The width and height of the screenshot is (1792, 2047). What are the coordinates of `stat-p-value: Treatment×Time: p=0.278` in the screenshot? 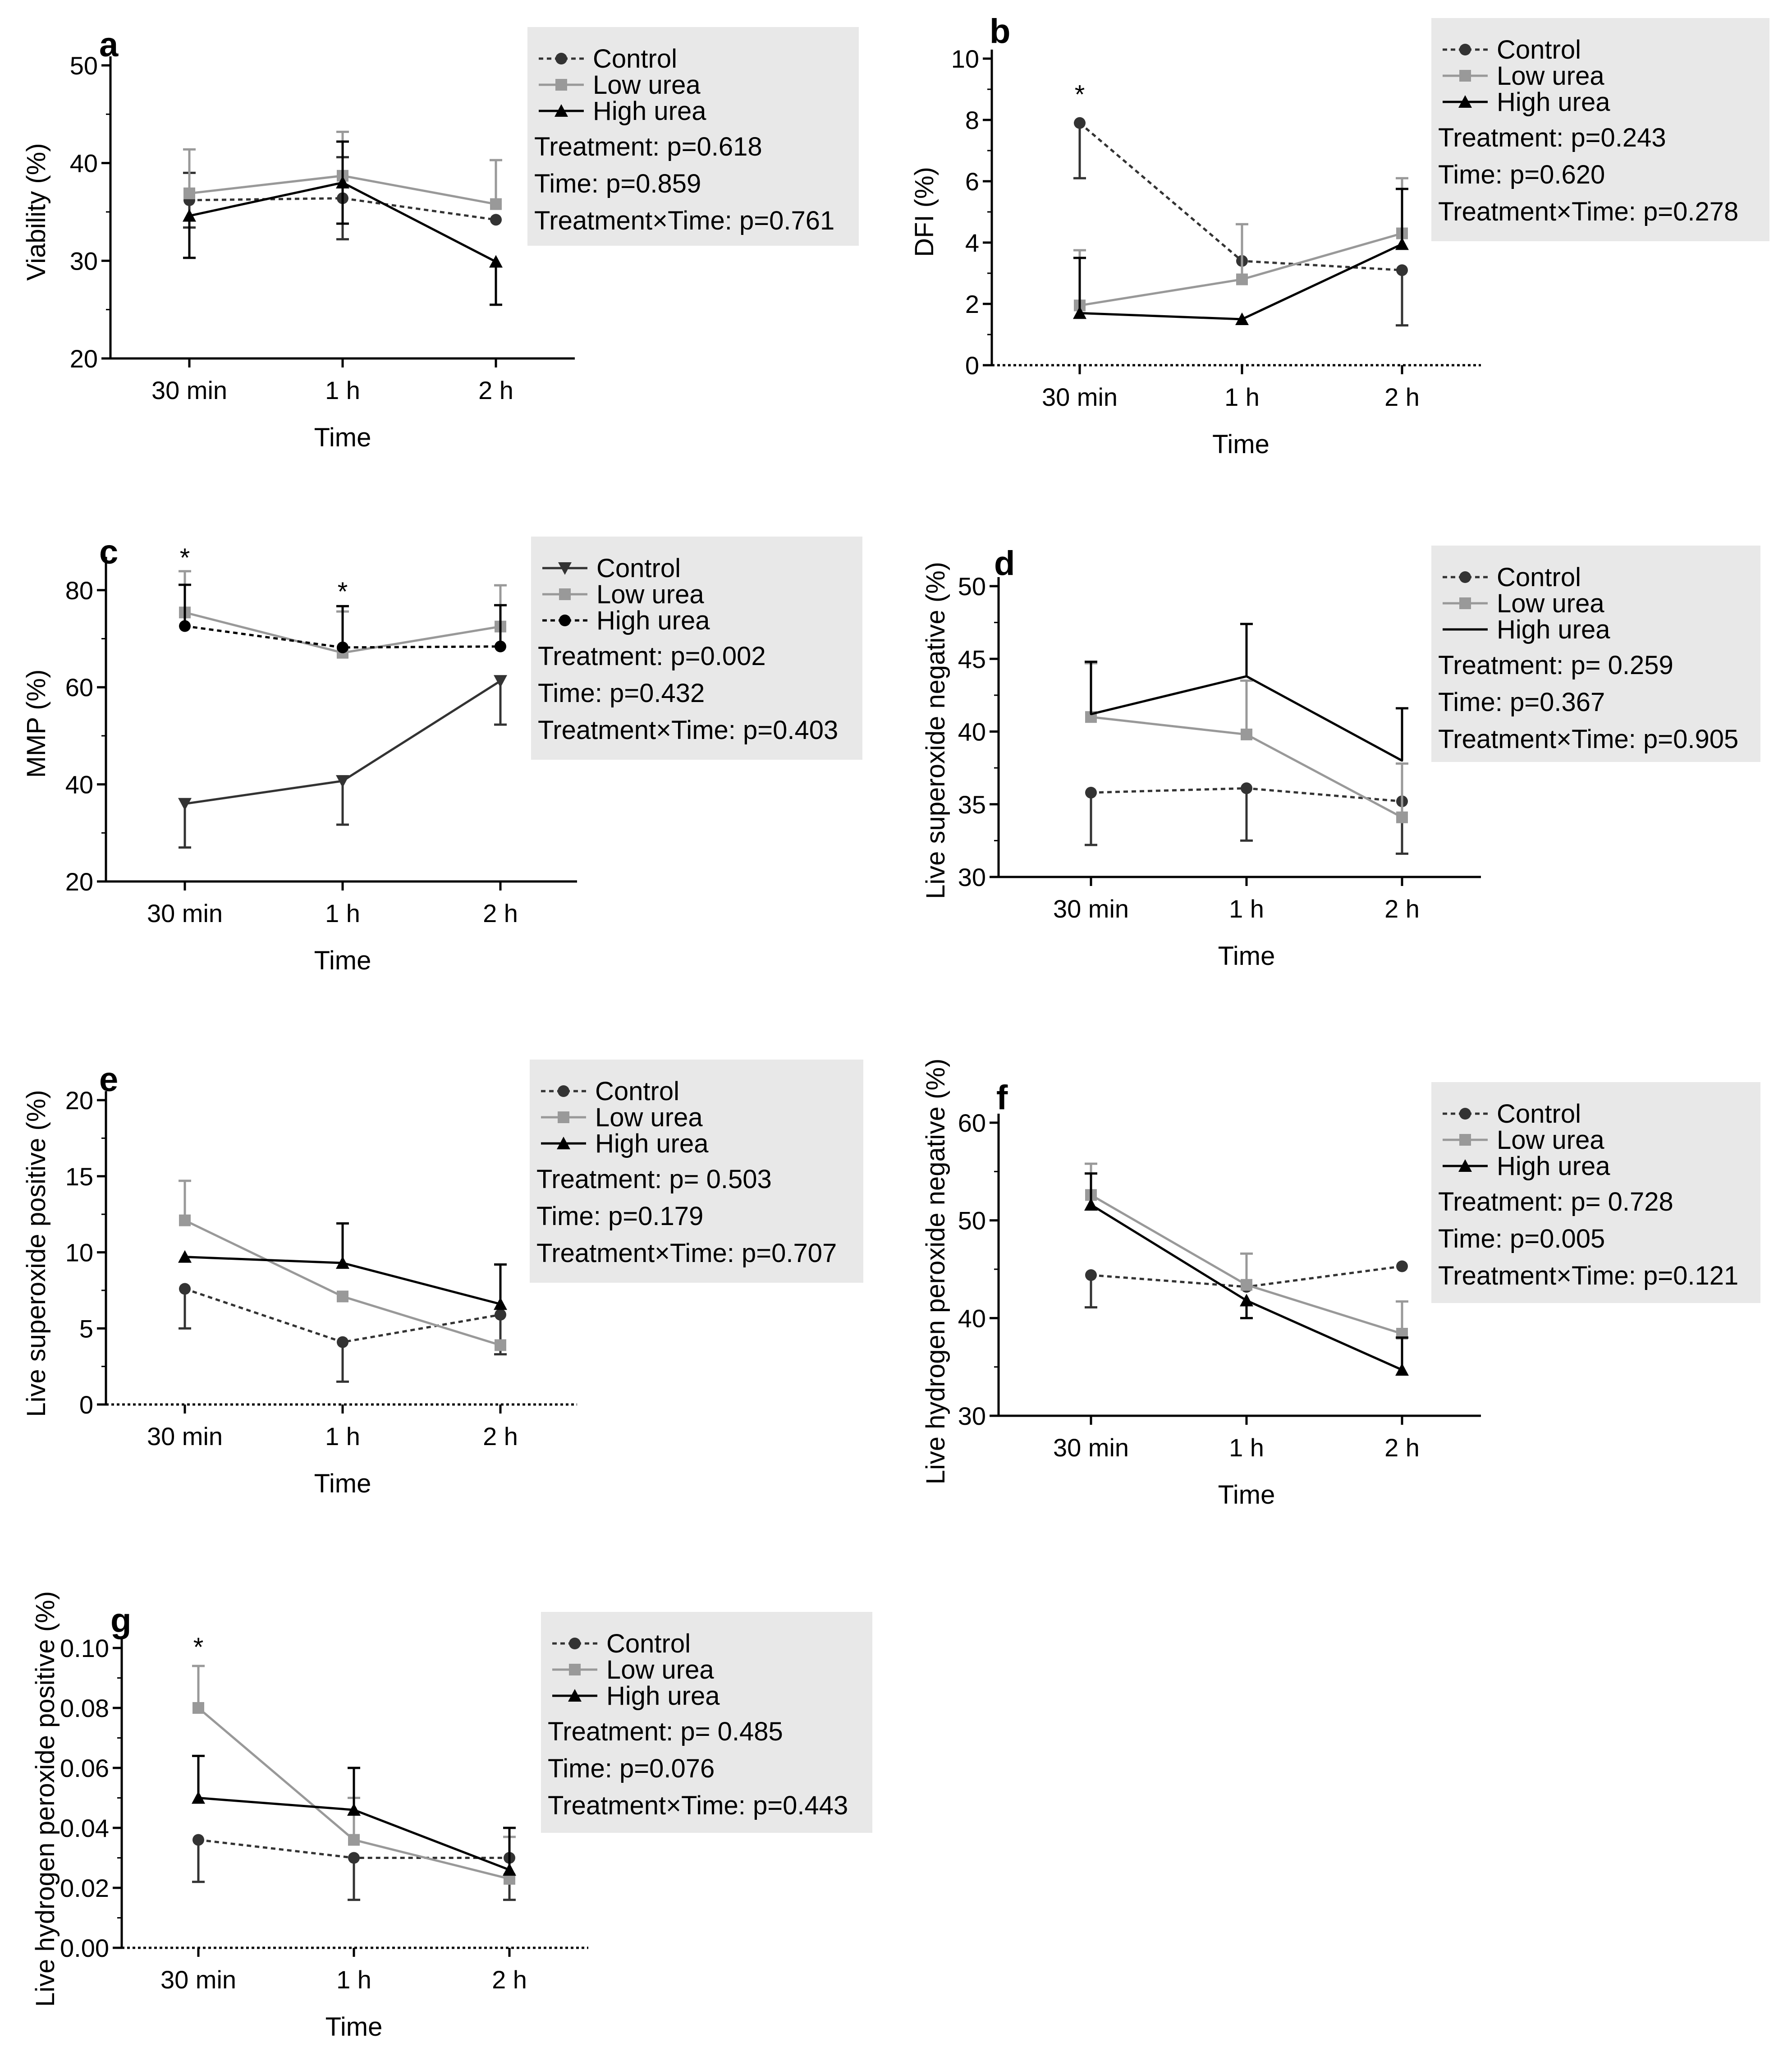 It's located at (1588, 211).